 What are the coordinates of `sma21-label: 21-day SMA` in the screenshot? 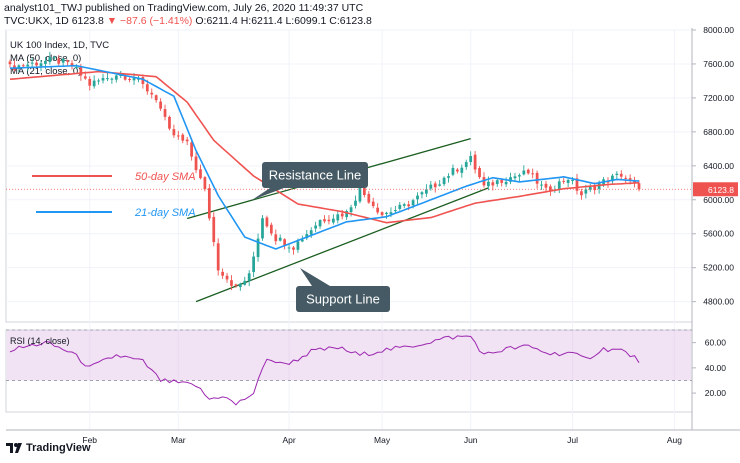 It's located at (165, 213).